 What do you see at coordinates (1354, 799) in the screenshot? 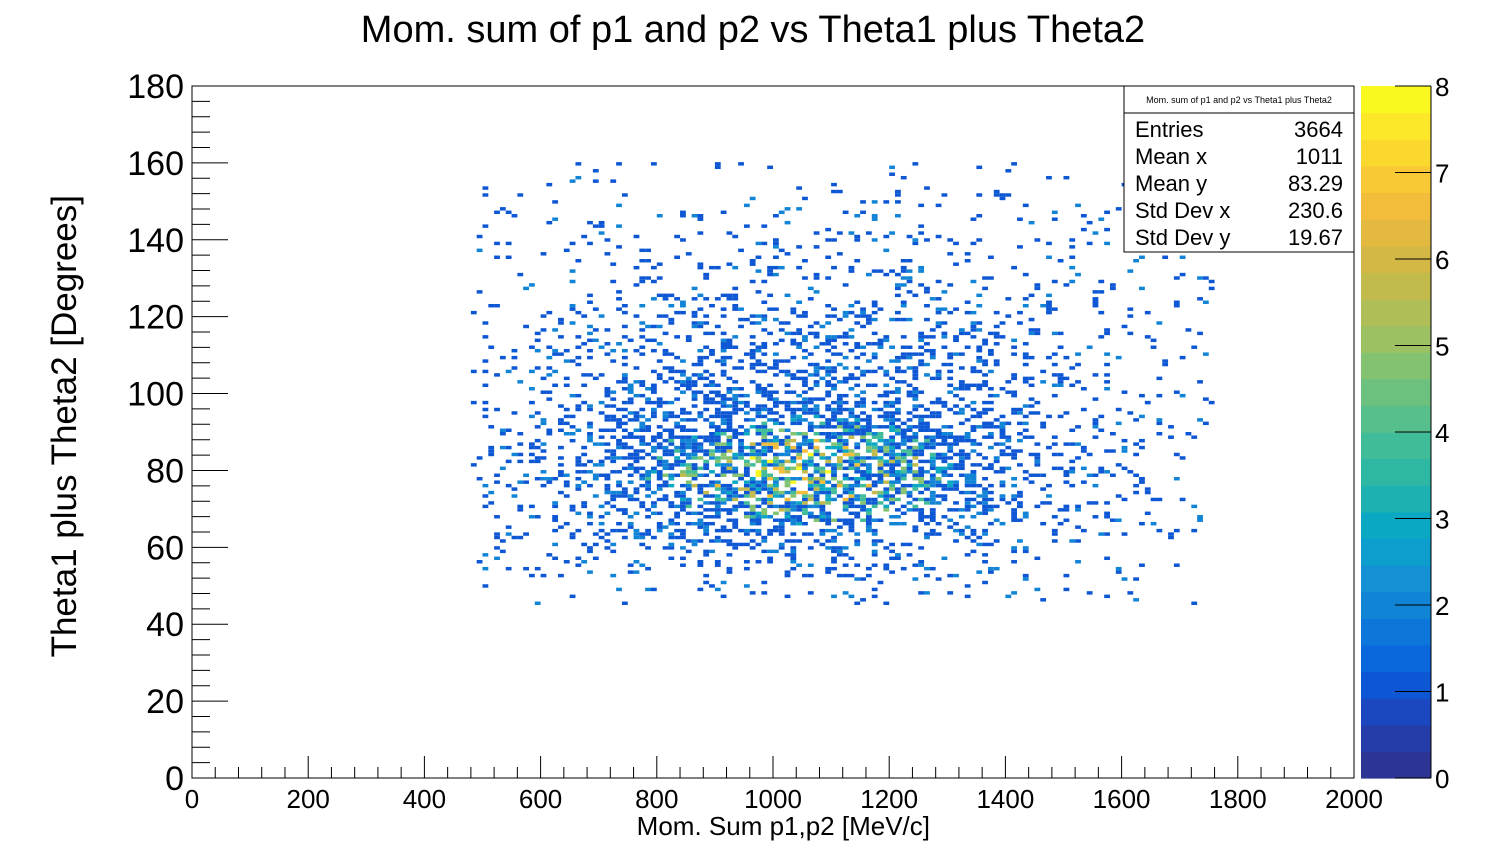
I see `x-tick-label: 2000` at bounding box center [1354, 799].